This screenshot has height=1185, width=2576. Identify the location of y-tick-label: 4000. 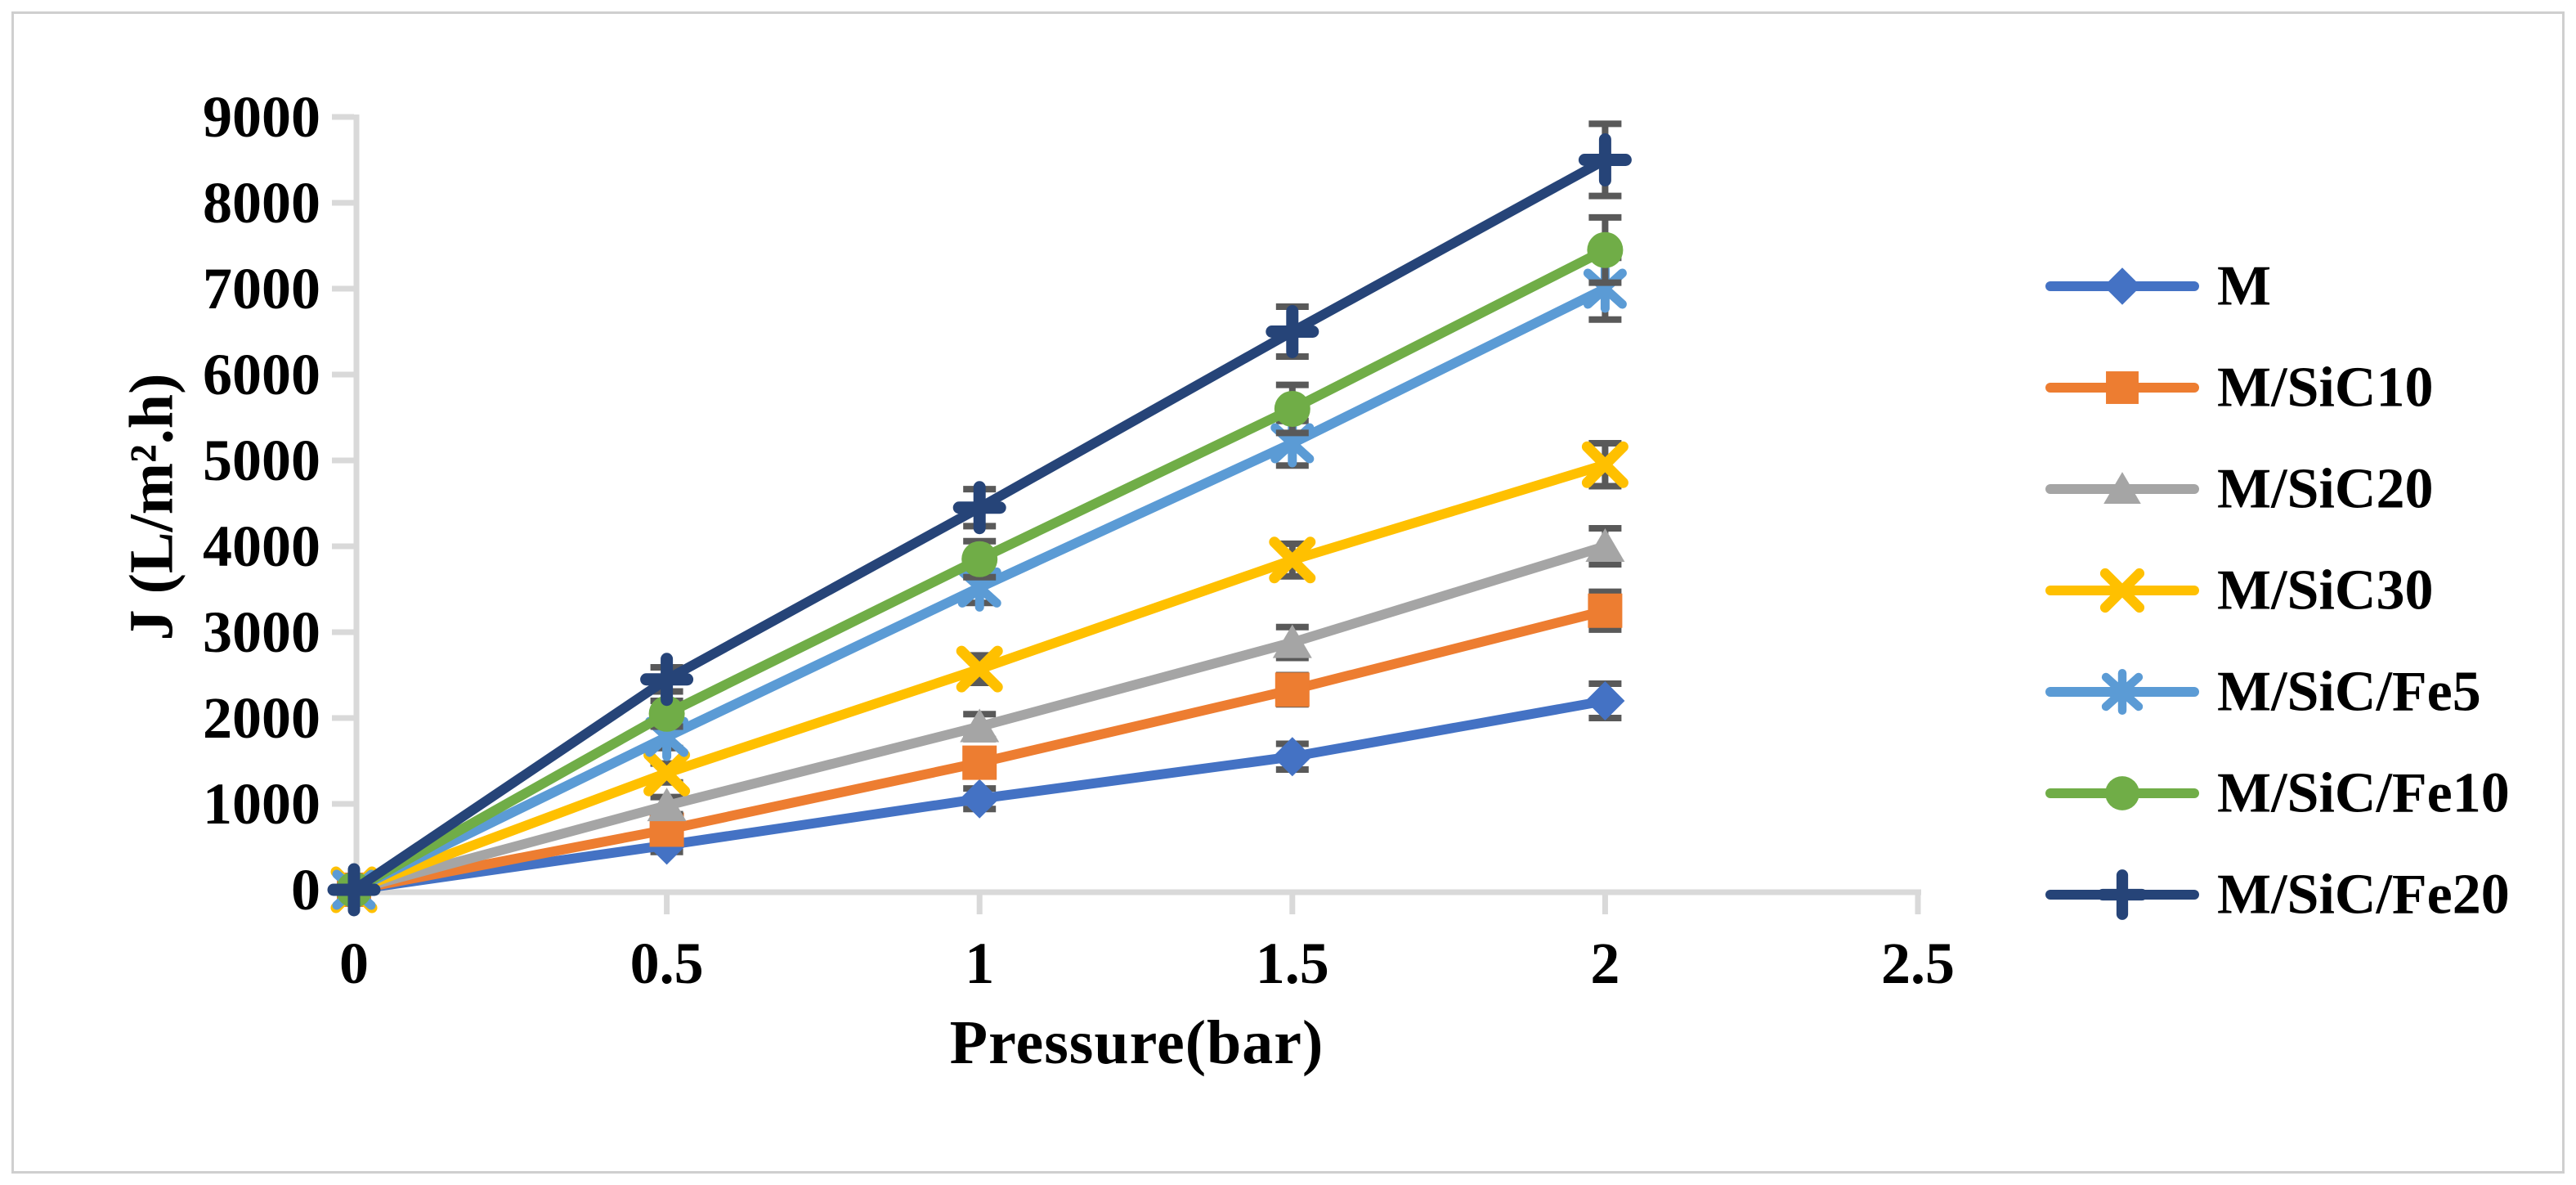
(261, 546).